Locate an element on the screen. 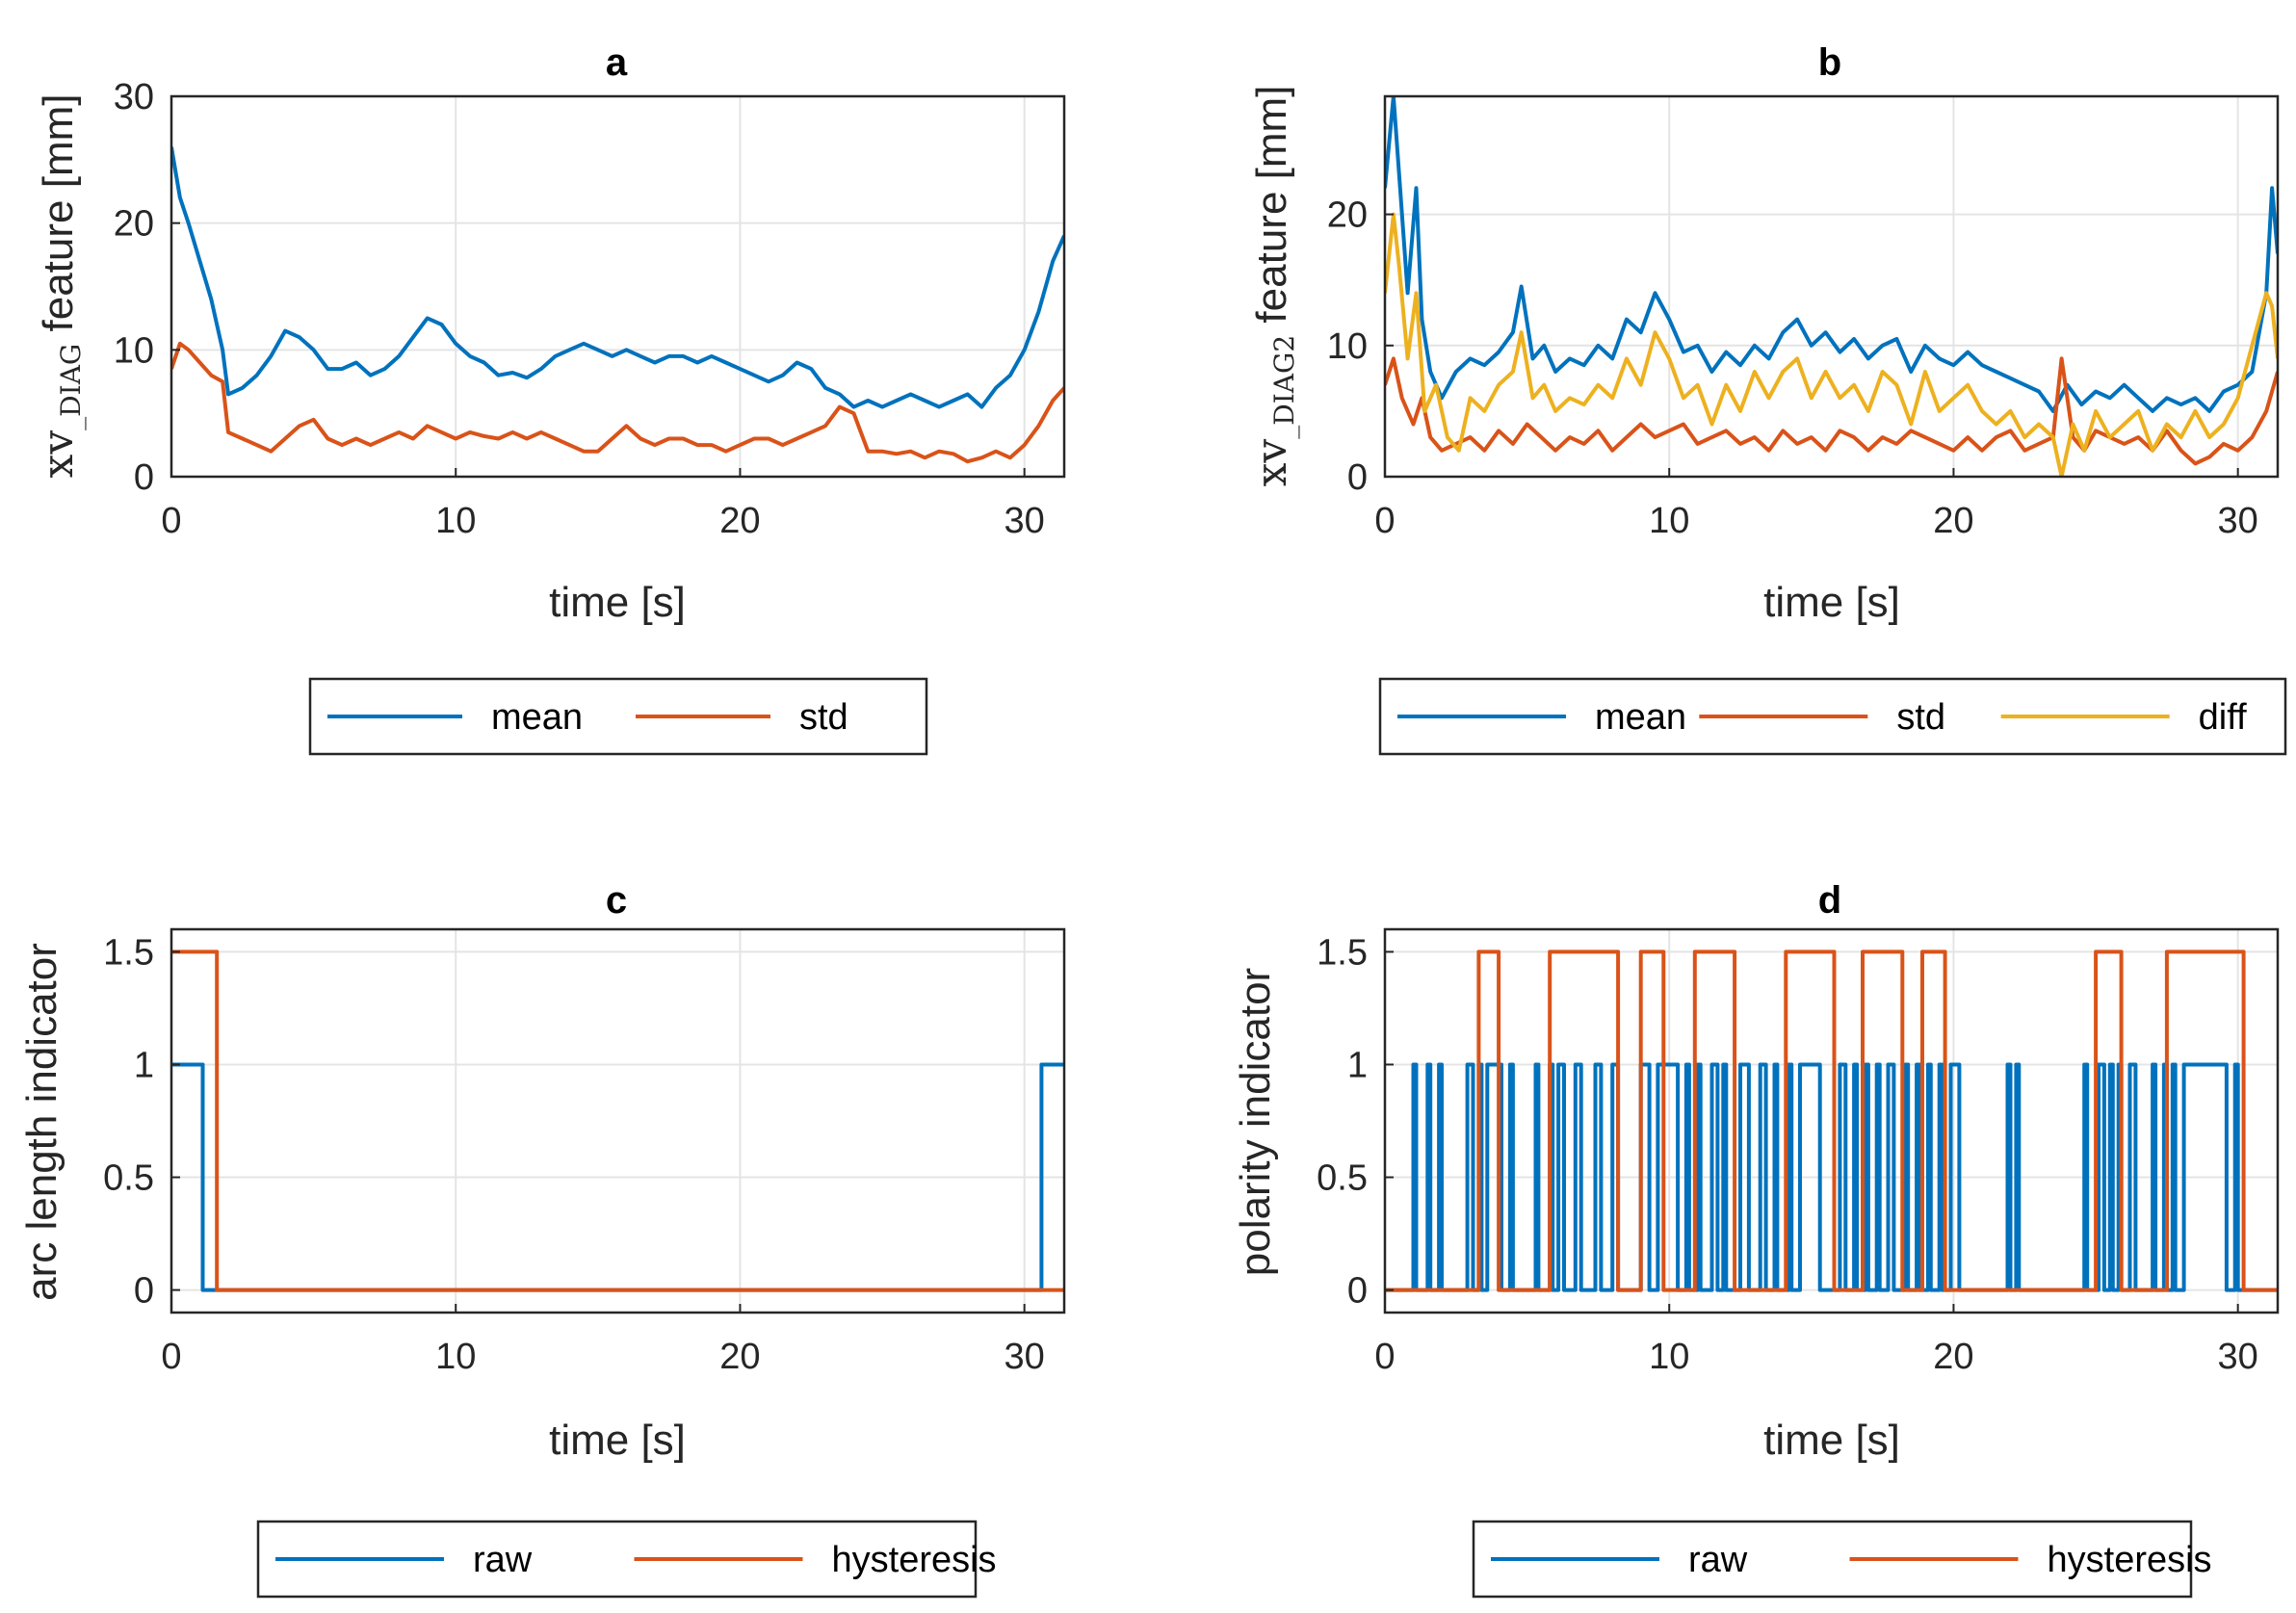  panel-a-xtick-label: 10 is located at coordinates (455, 521).